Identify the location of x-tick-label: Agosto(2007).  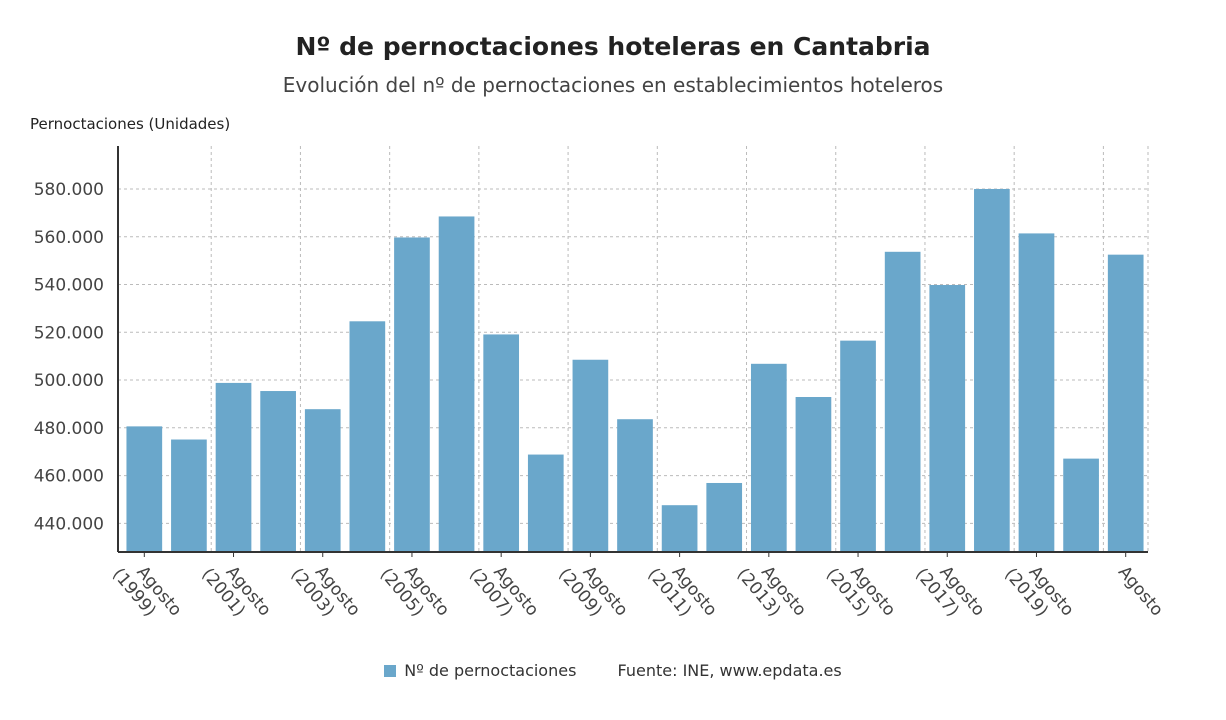
(503, 592).